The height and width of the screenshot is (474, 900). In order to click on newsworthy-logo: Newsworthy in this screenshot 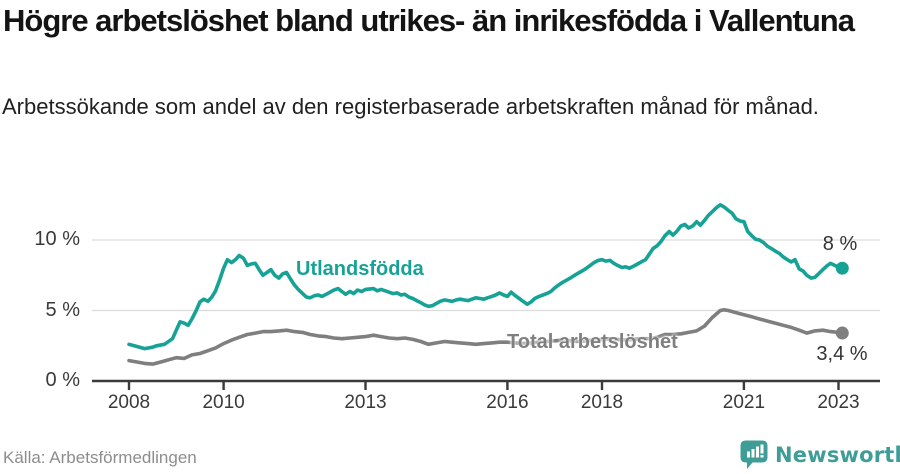, I will do `click(819, 454)`.